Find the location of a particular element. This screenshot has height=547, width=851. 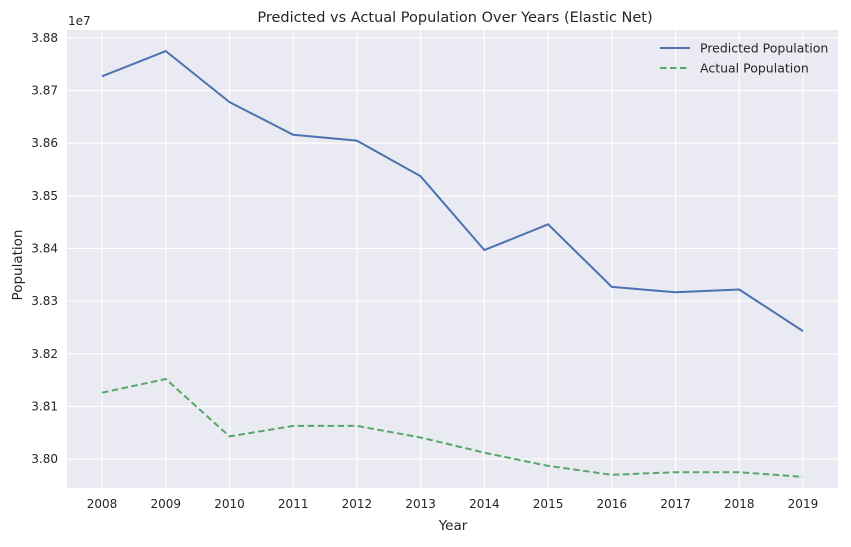

x-axis-label: Year is located at coordinates (453, 526).